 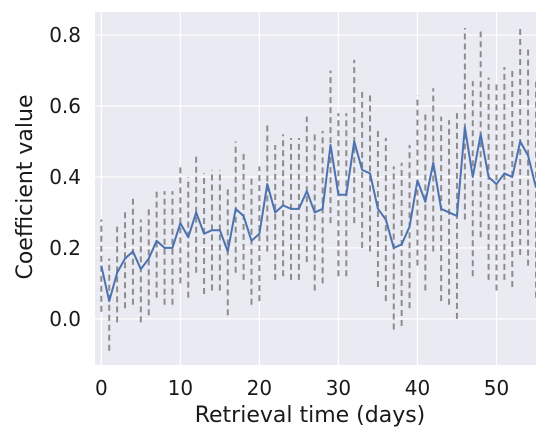 What do you see at coordinates (65, 319) in the screenshot?
I see `y-tick-label: 0.0` at bounding box center [65, 319].